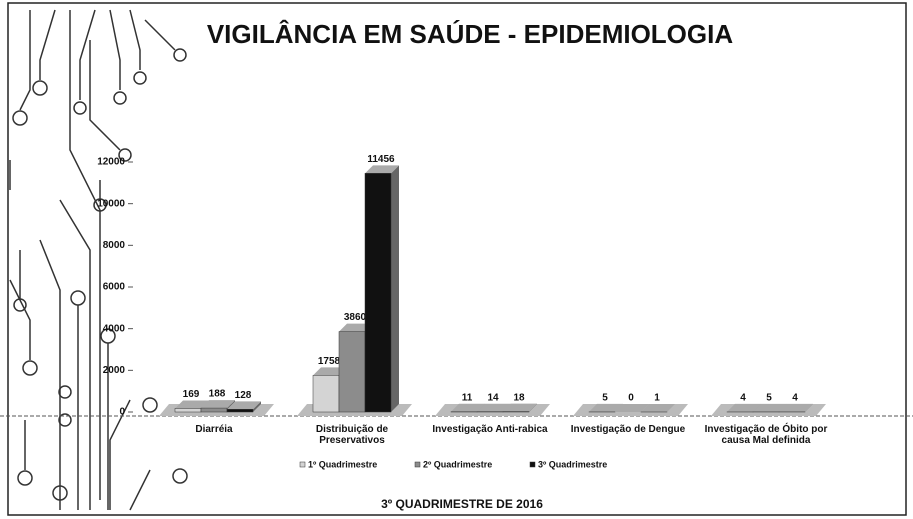 The height and width of the screenshot is (519, 913). What do you see at coordinates (329, 361) in the screenshot?
I see `value-label: 1758` at bounding box center [329, 361].